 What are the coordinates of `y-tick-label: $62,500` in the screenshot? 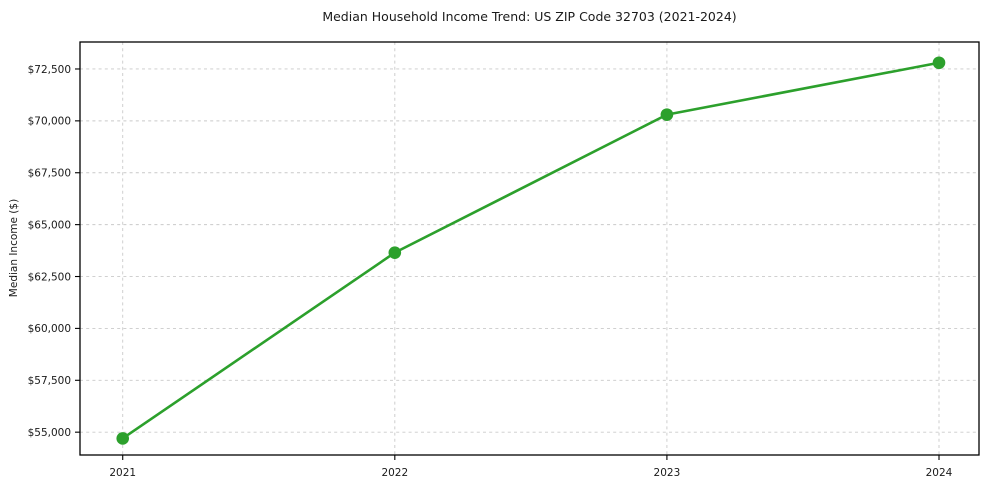 It's located at (49, 277).